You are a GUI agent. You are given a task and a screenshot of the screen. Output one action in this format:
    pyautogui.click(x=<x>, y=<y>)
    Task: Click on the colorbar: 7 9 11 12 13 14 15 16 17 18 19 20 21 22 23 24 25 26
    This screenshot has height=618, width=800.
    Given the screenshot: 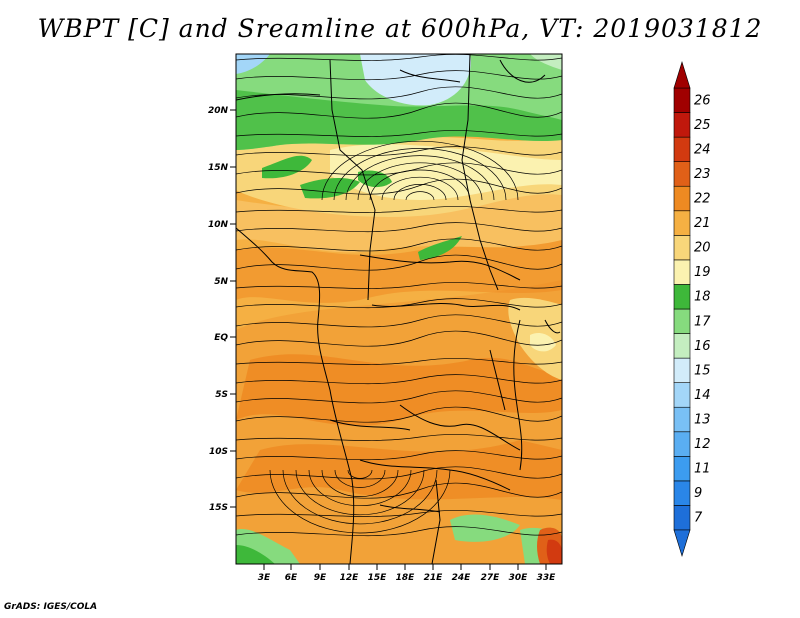 What is the action you would take?
    pyautogui.click(x=692, y=309)
    